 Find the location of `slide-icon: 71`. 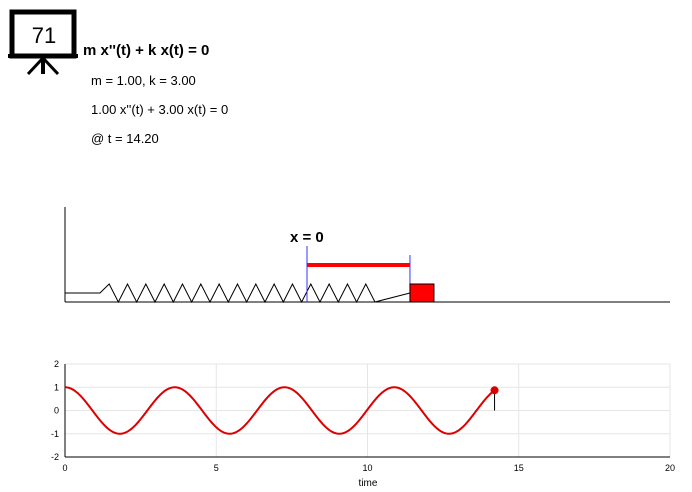

slide-icon: 71 is located at coordinates (43, 43).